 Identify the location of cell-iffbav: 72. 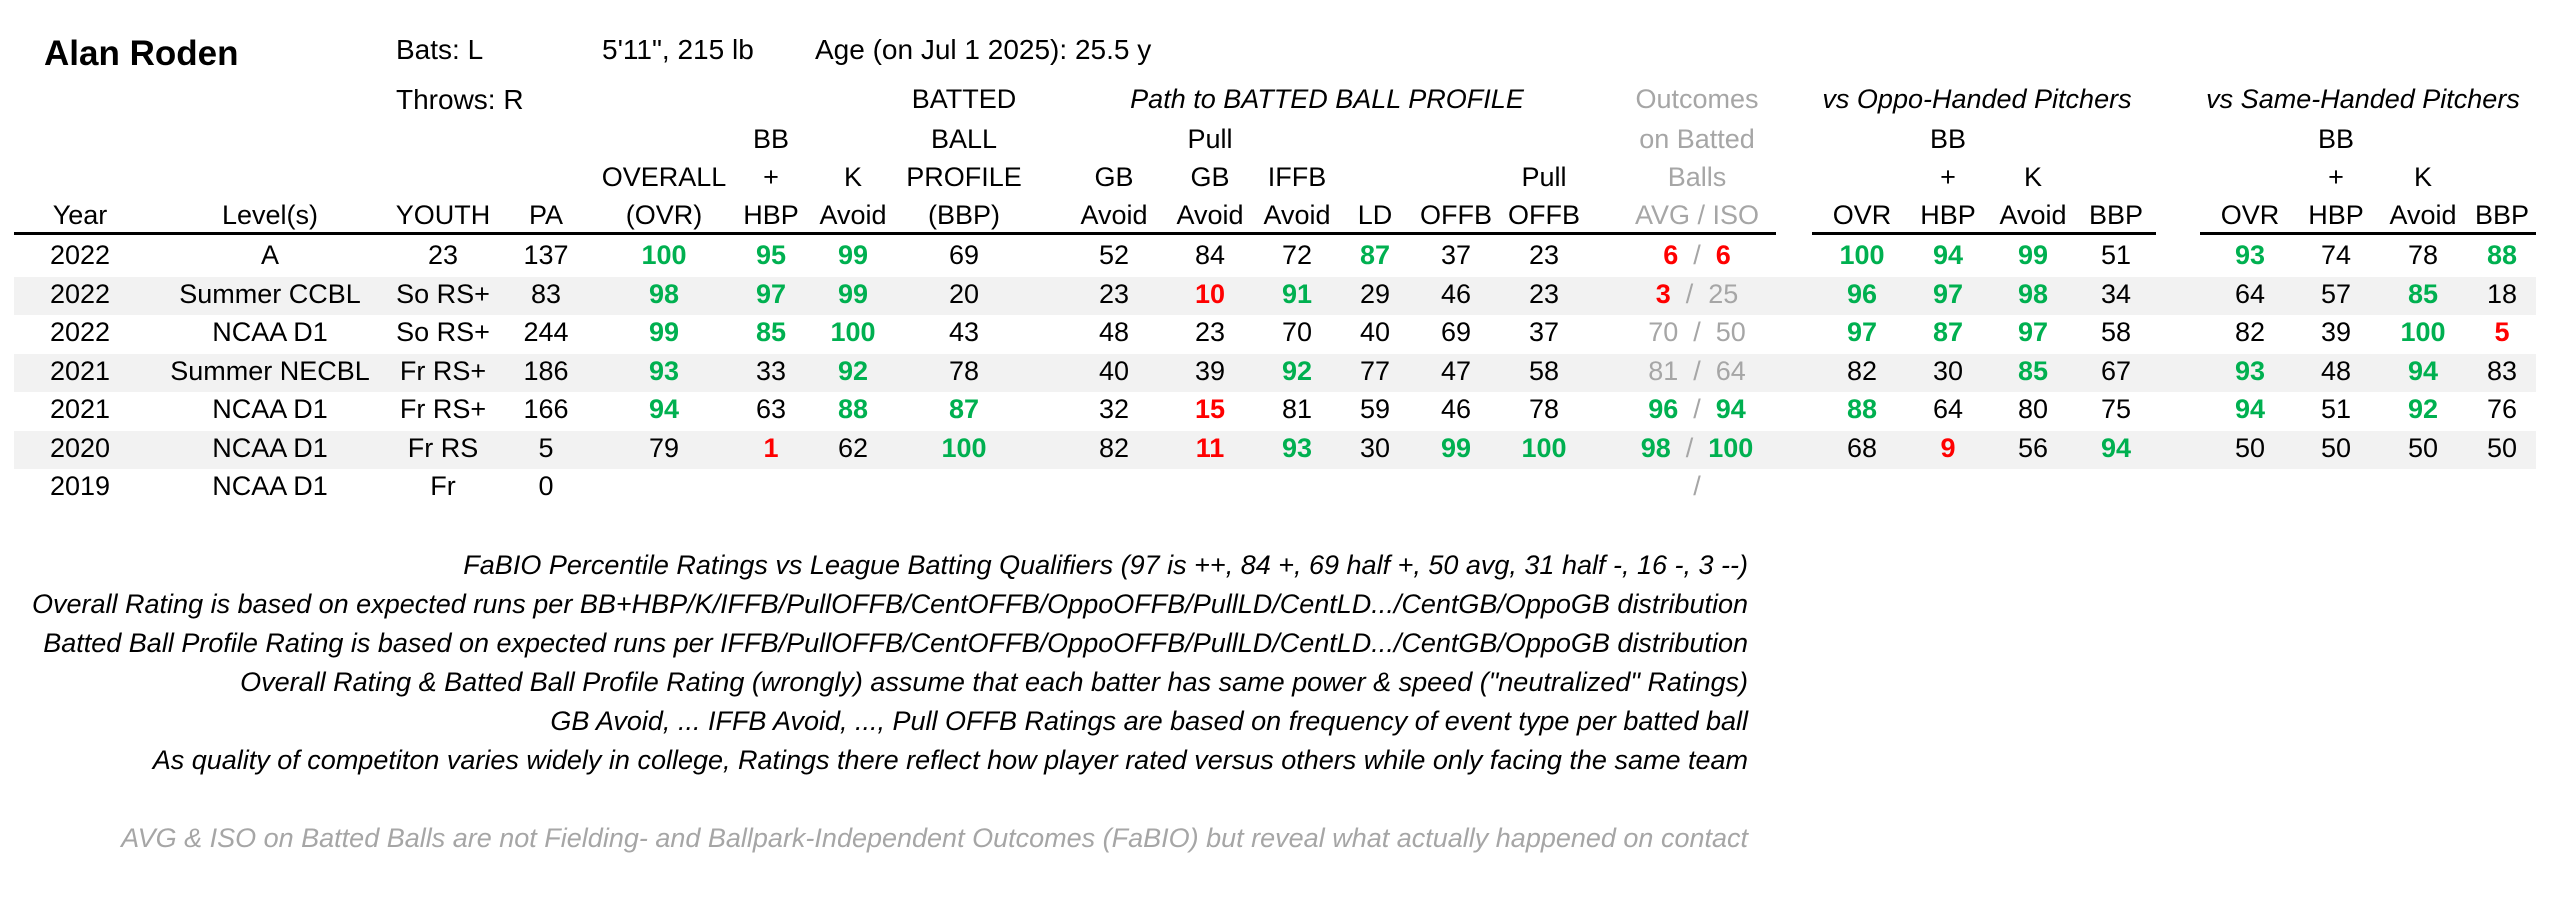
(1297, 255).